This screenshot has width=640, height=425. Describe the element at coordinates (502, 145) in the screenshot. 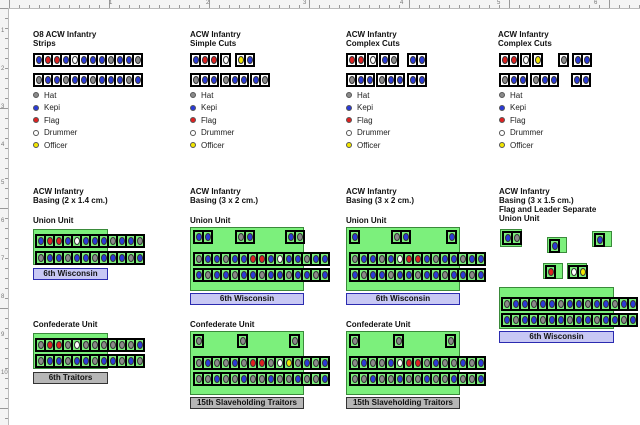

I see `officer-swatch` at that location.